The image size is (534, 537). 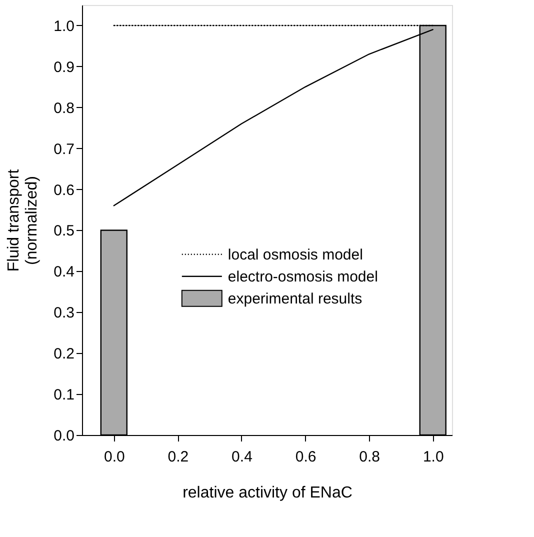 What do you see at coordinates (303, 277) in the screenshot?
I see `legend-label: electro-osmosis model` at bounding box center [303, 277].